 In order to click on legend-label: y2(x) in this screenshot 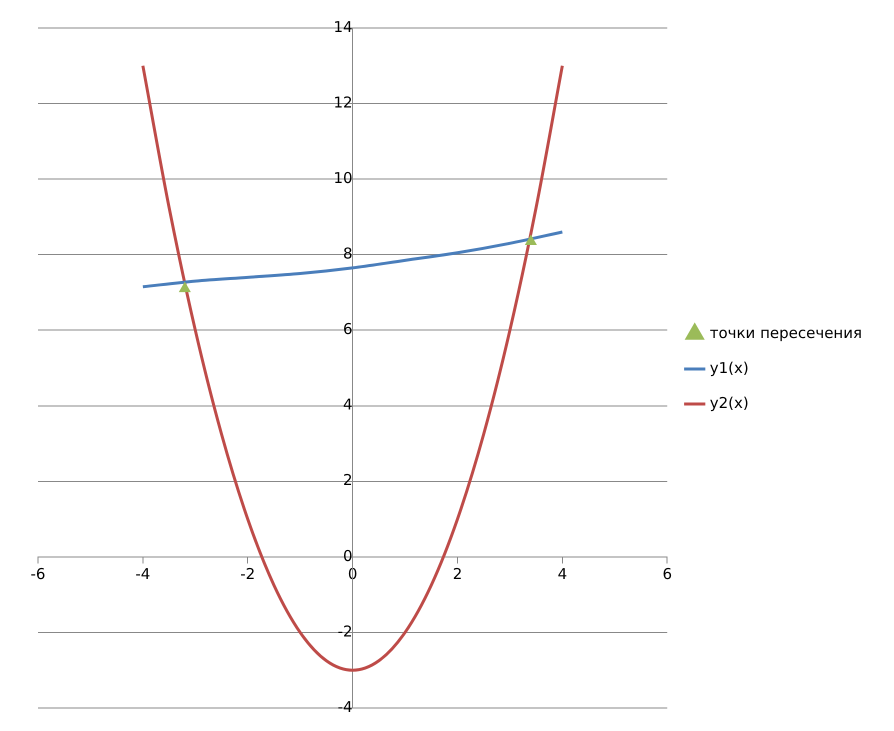, I will do `click(729, 403)`.